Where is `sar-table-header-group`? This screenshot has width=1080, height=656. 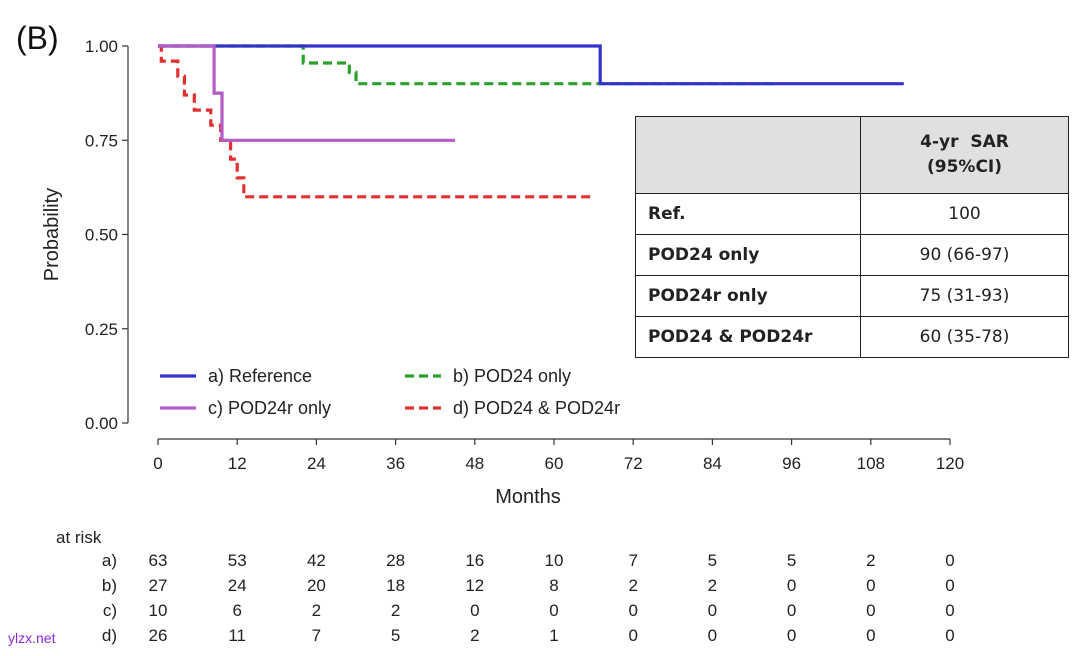
sar-table-header-group is located at coordinates (748, 155).